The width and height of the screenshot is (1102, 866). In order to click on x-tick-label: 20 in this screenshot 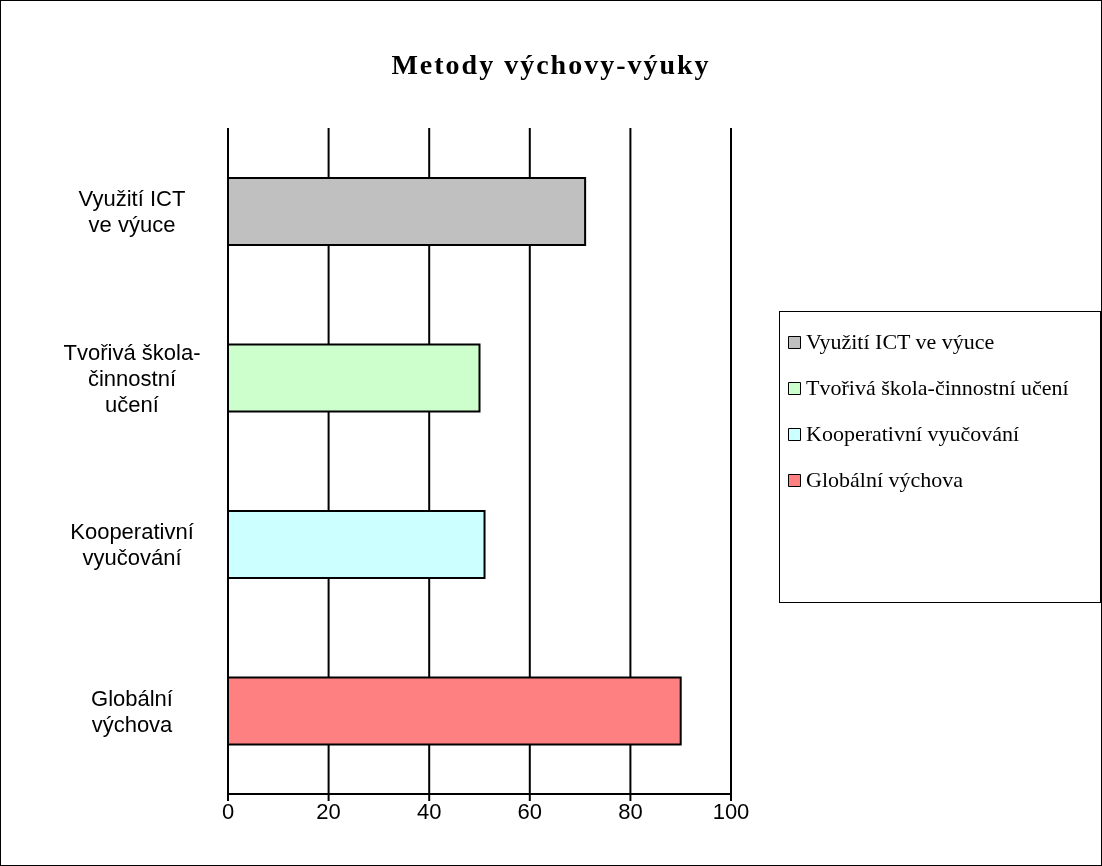, I will do `click(328, 811)`.